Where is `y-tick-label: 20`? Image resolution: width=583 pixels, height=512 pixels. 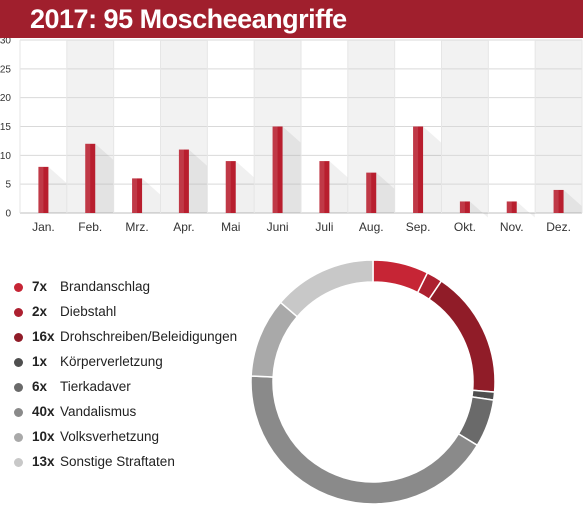
y-tick-label: 20 is located at coordinates (5, 98).